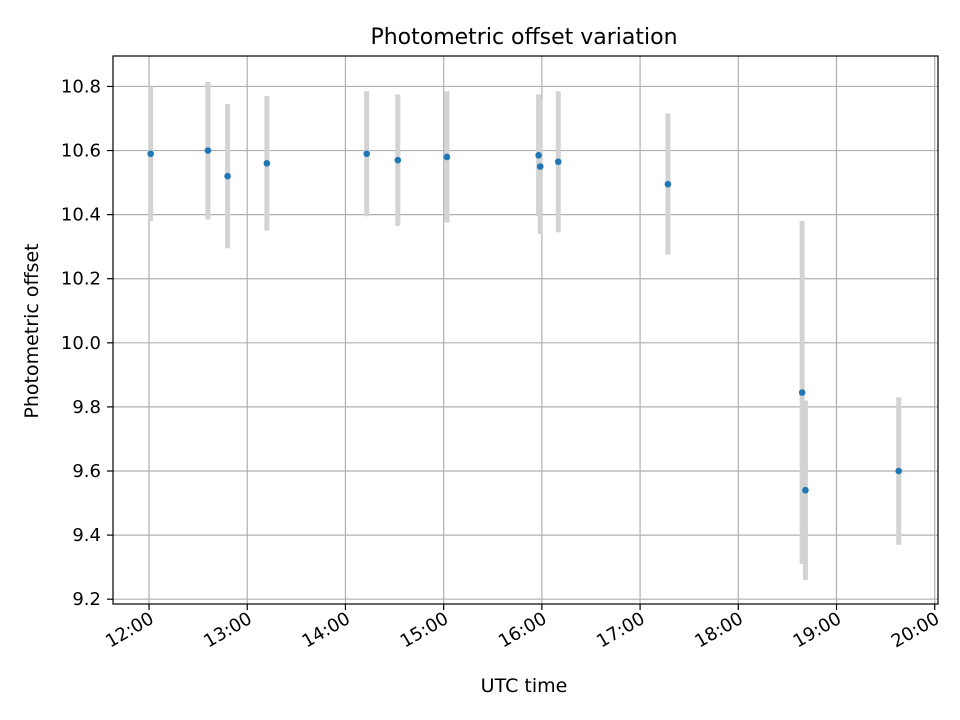 The width and height of the screenshot is (960, 720). What do you see at coordinates (81, 86) in the screenshot?
I see `y-tick-label: 10.8` at bounding box center [81, 86].